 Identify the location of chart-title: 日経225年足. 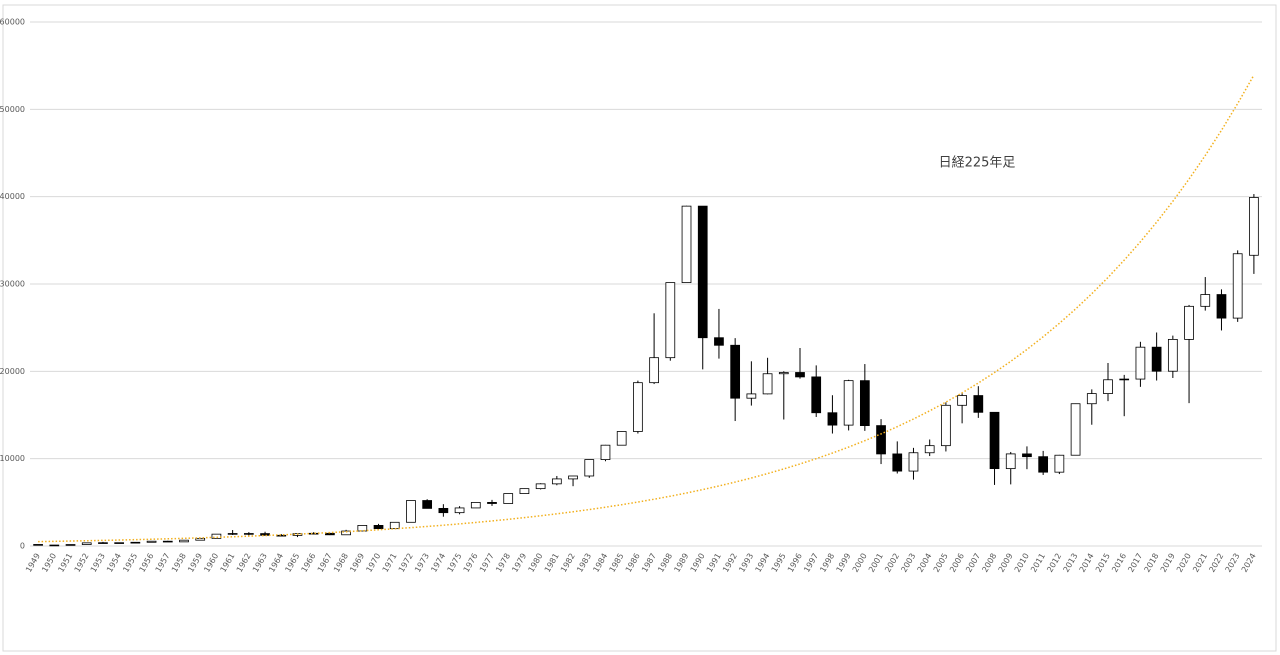
(977, 163).